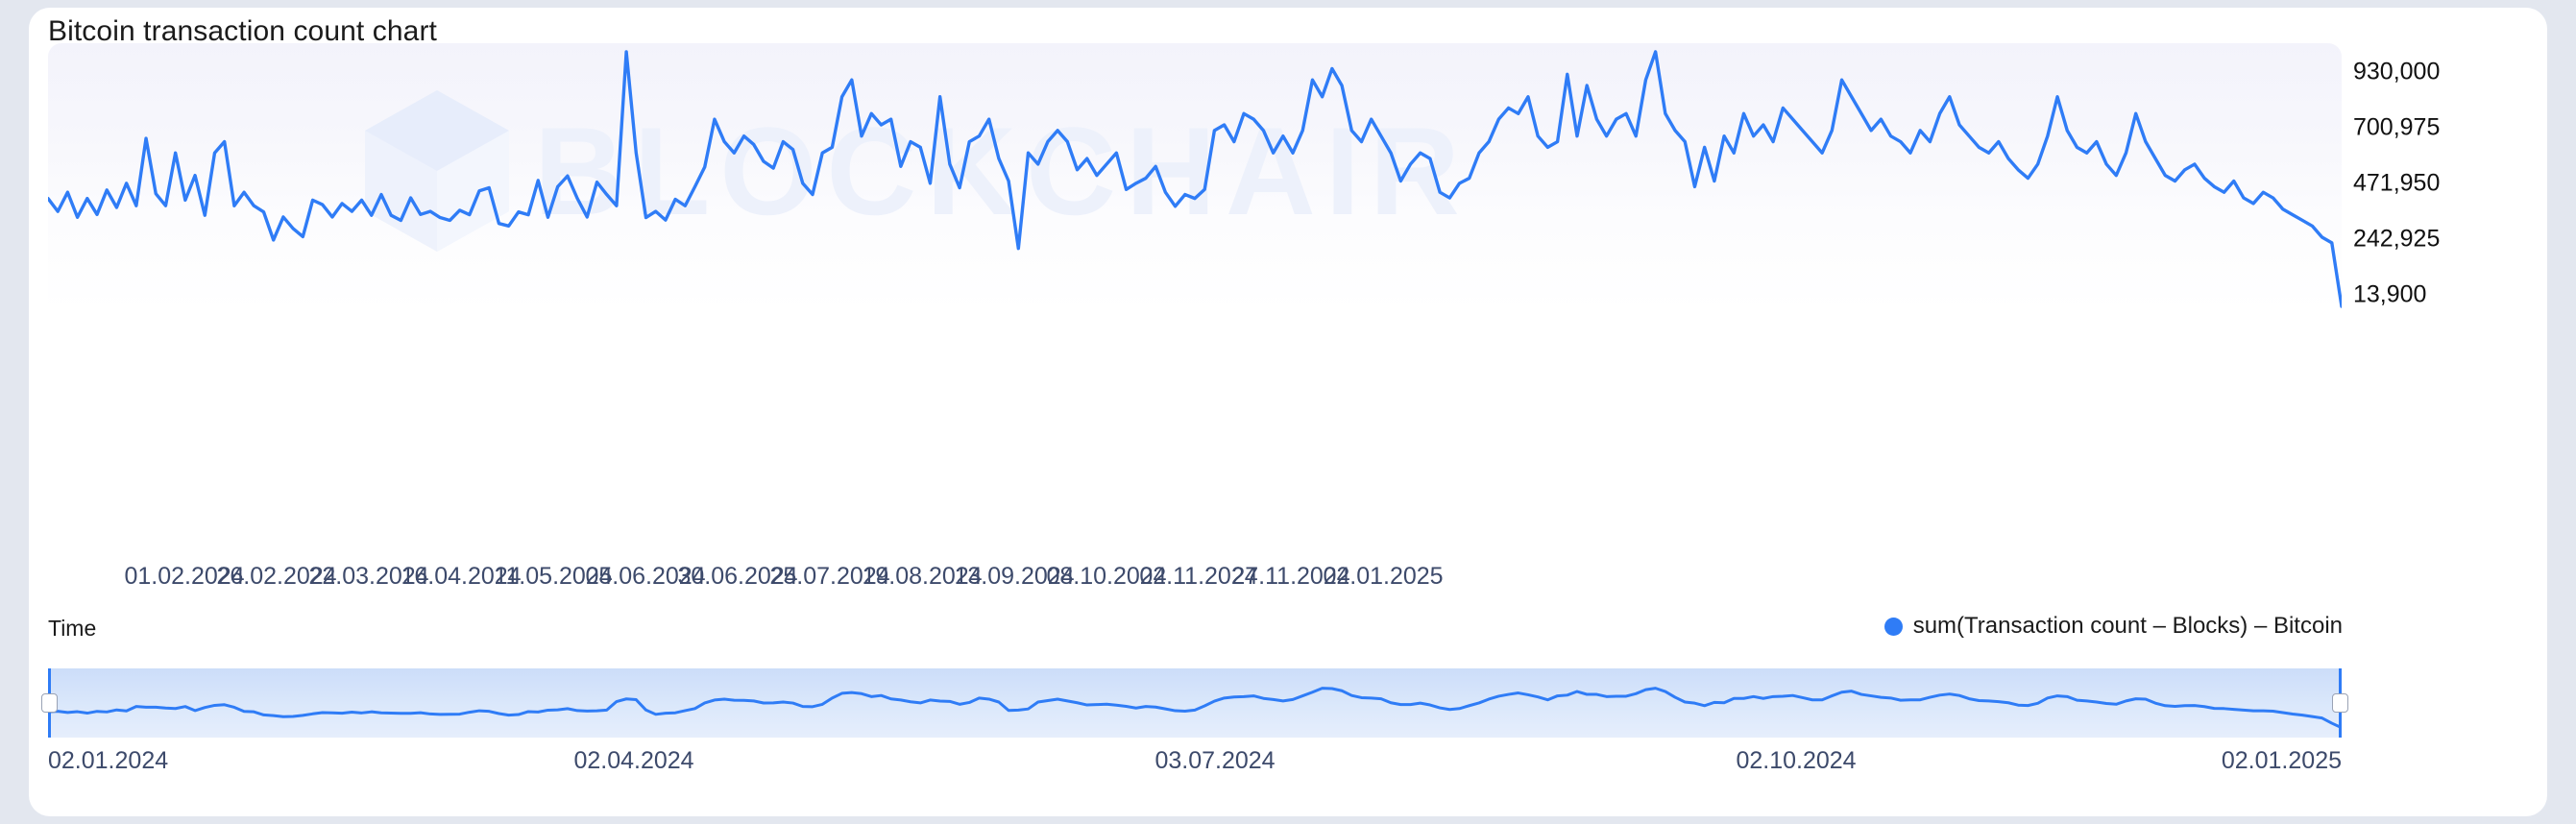 Image resolution: width=2576 pixels, height=824 pixels. What do you see at coordinates (2281, 761) in the screenshot?
I see `nav-tick-4: 02.01.2025` at bounding box center [2281, 761].